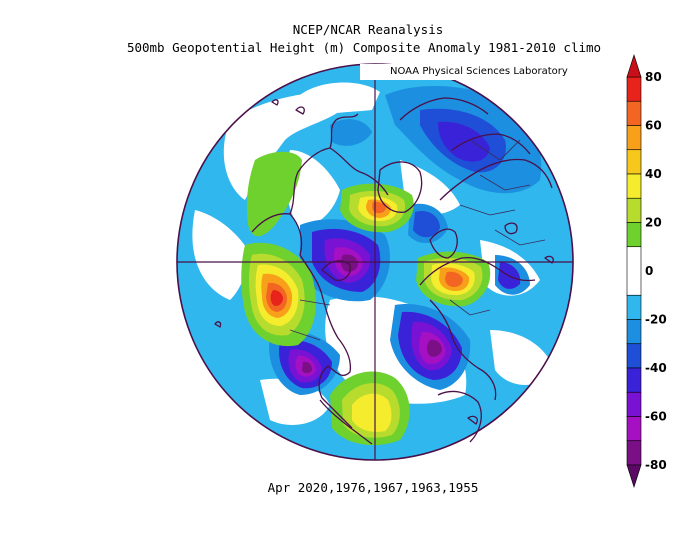 This screenshot has width=700, height=542. What do you see at coordinates (656, 368) in the screenshot?
I see `colorbar-tick-label: -40` at bounding box center [656, 368].